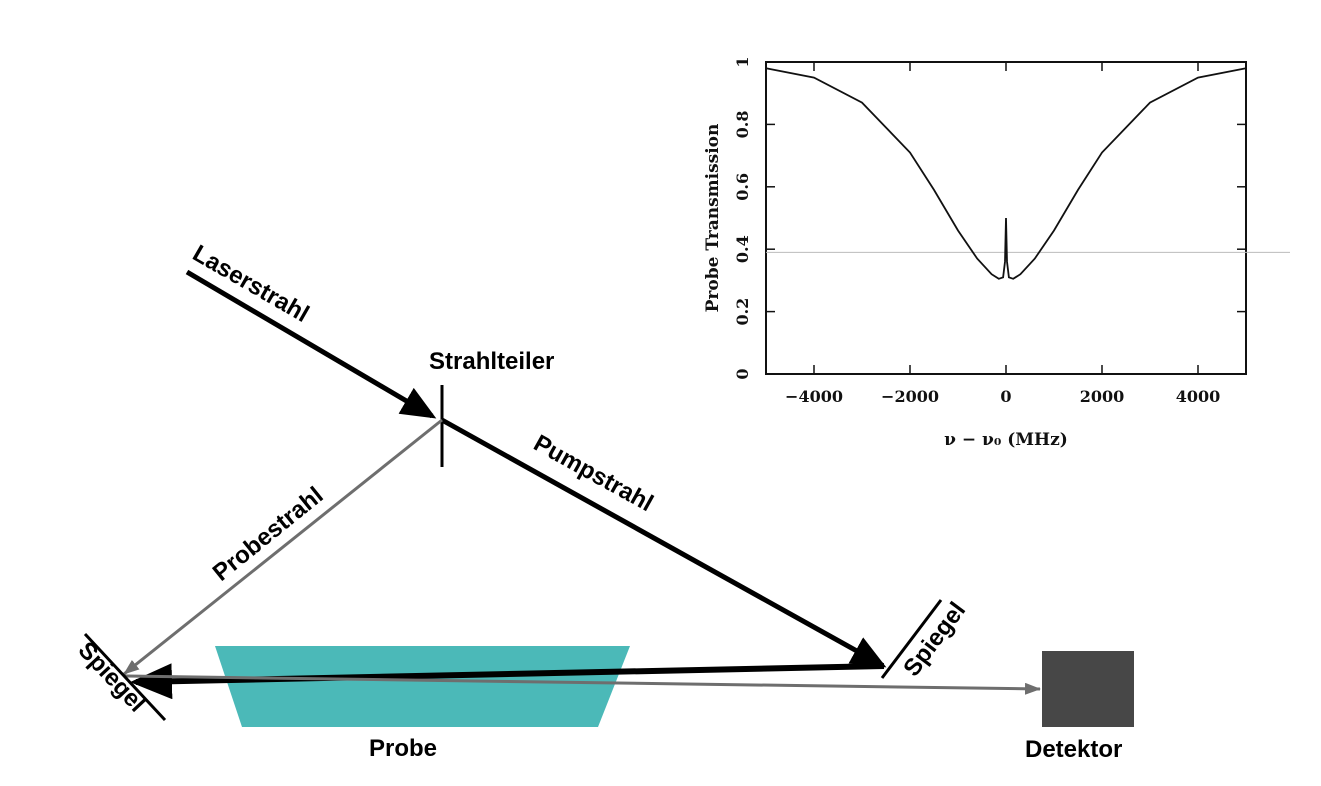  What do you see at coordinates (1088, 689) in the screenshot?
I see `detector-box` at bounding box center [1088, 689].